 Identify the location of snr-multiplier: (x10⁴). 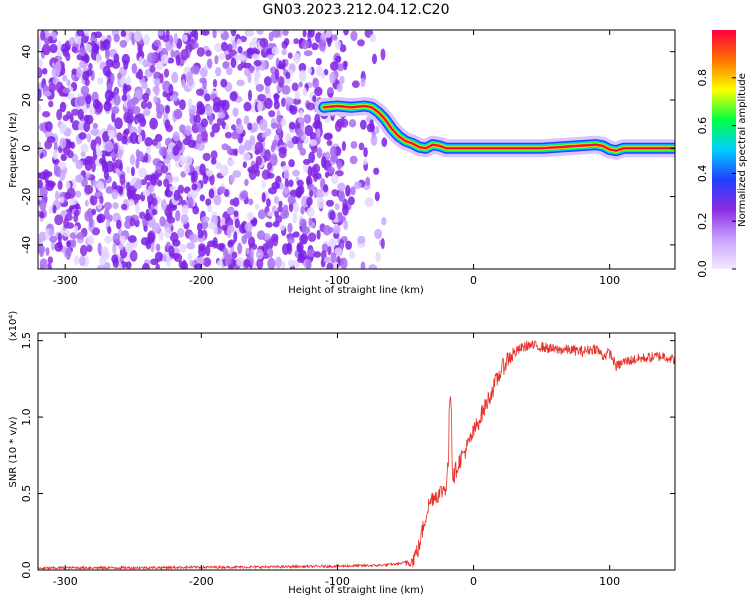
(13, 326).